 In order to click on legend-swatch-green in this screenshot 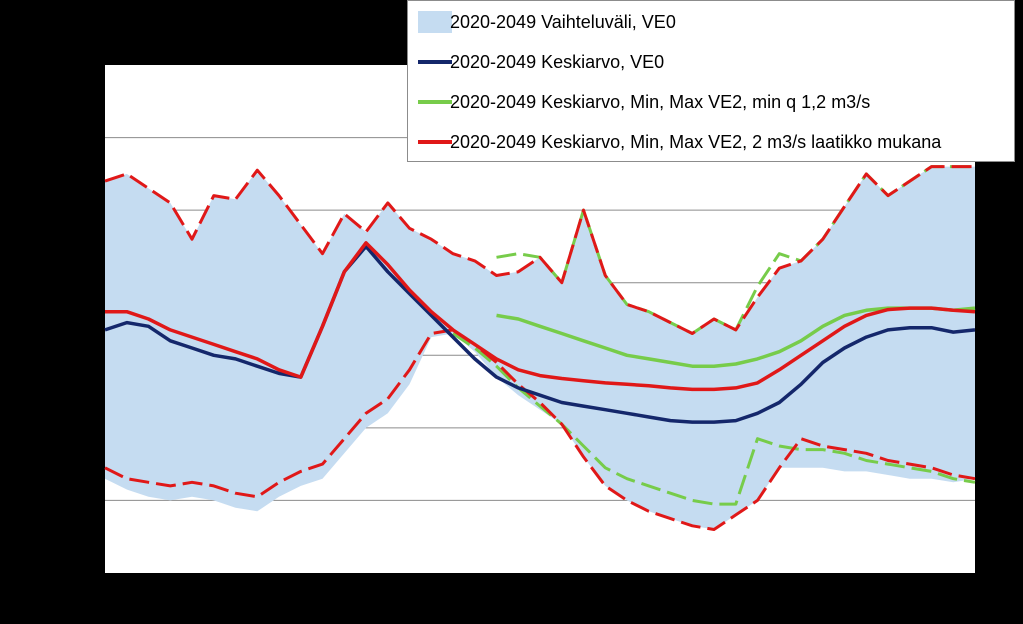, I will do `click(435, 102)`.